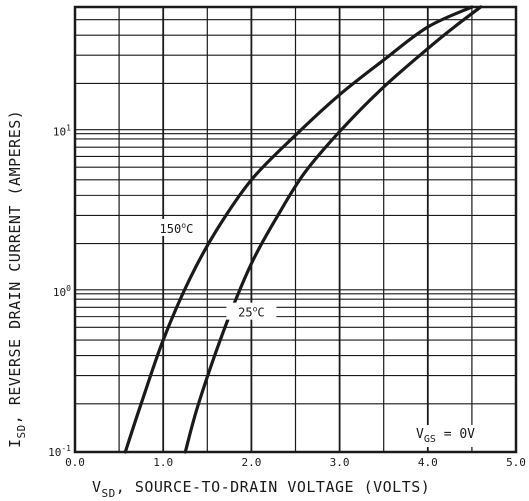 The width and height of the screenshot is (529, 501). What do you see at coordinates (455, 434) in the screenshot?
I see `annotation-rest: = 0V` at bounding box center [455, 434].